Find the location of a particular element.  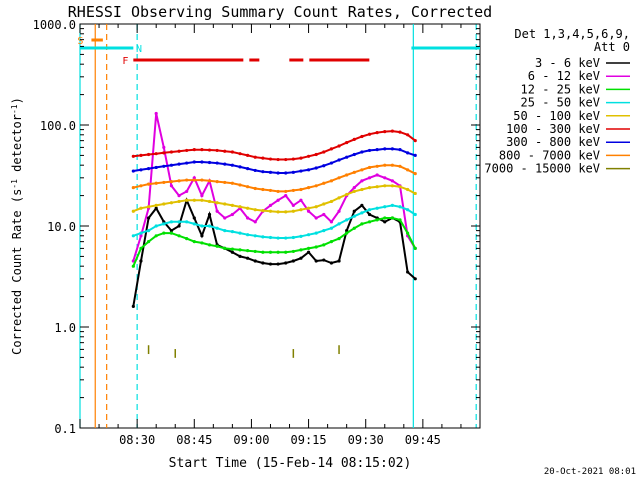

x-tick-label: 09:00 is located at coordinates (251, 440).